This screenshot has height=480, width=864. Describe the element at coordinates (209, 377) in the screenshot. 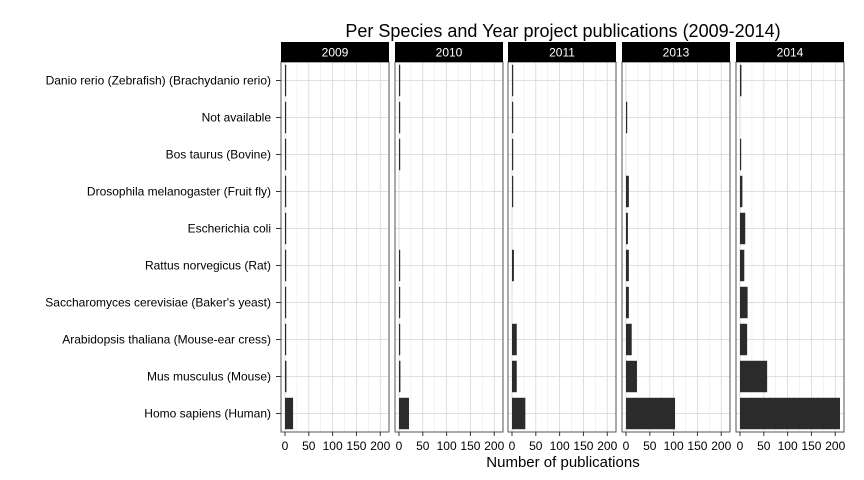

I see `category-label: Mus musculus (Mouse)` at that location.